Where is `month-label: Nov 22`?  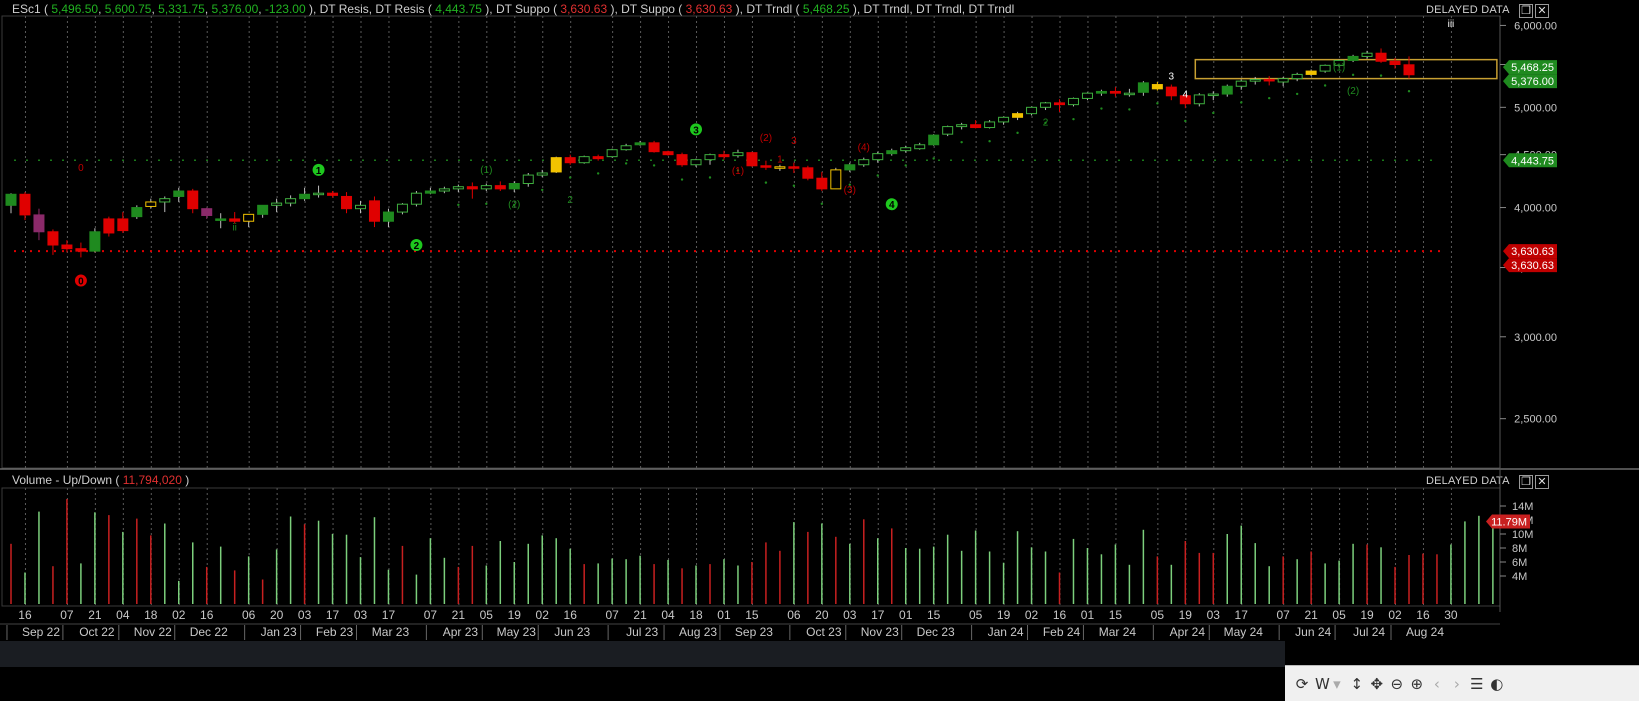
month-label: Nov 22 is located at coordinates (153, 632).